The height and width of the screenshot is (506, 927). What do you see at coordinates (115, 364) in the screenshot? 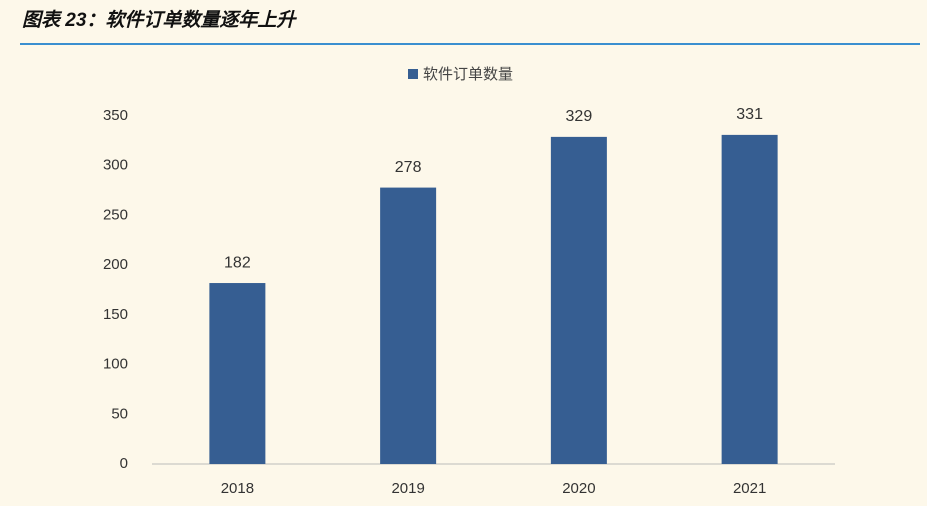
I see `y-tick-label: 100` at bounding box center [115, 364].